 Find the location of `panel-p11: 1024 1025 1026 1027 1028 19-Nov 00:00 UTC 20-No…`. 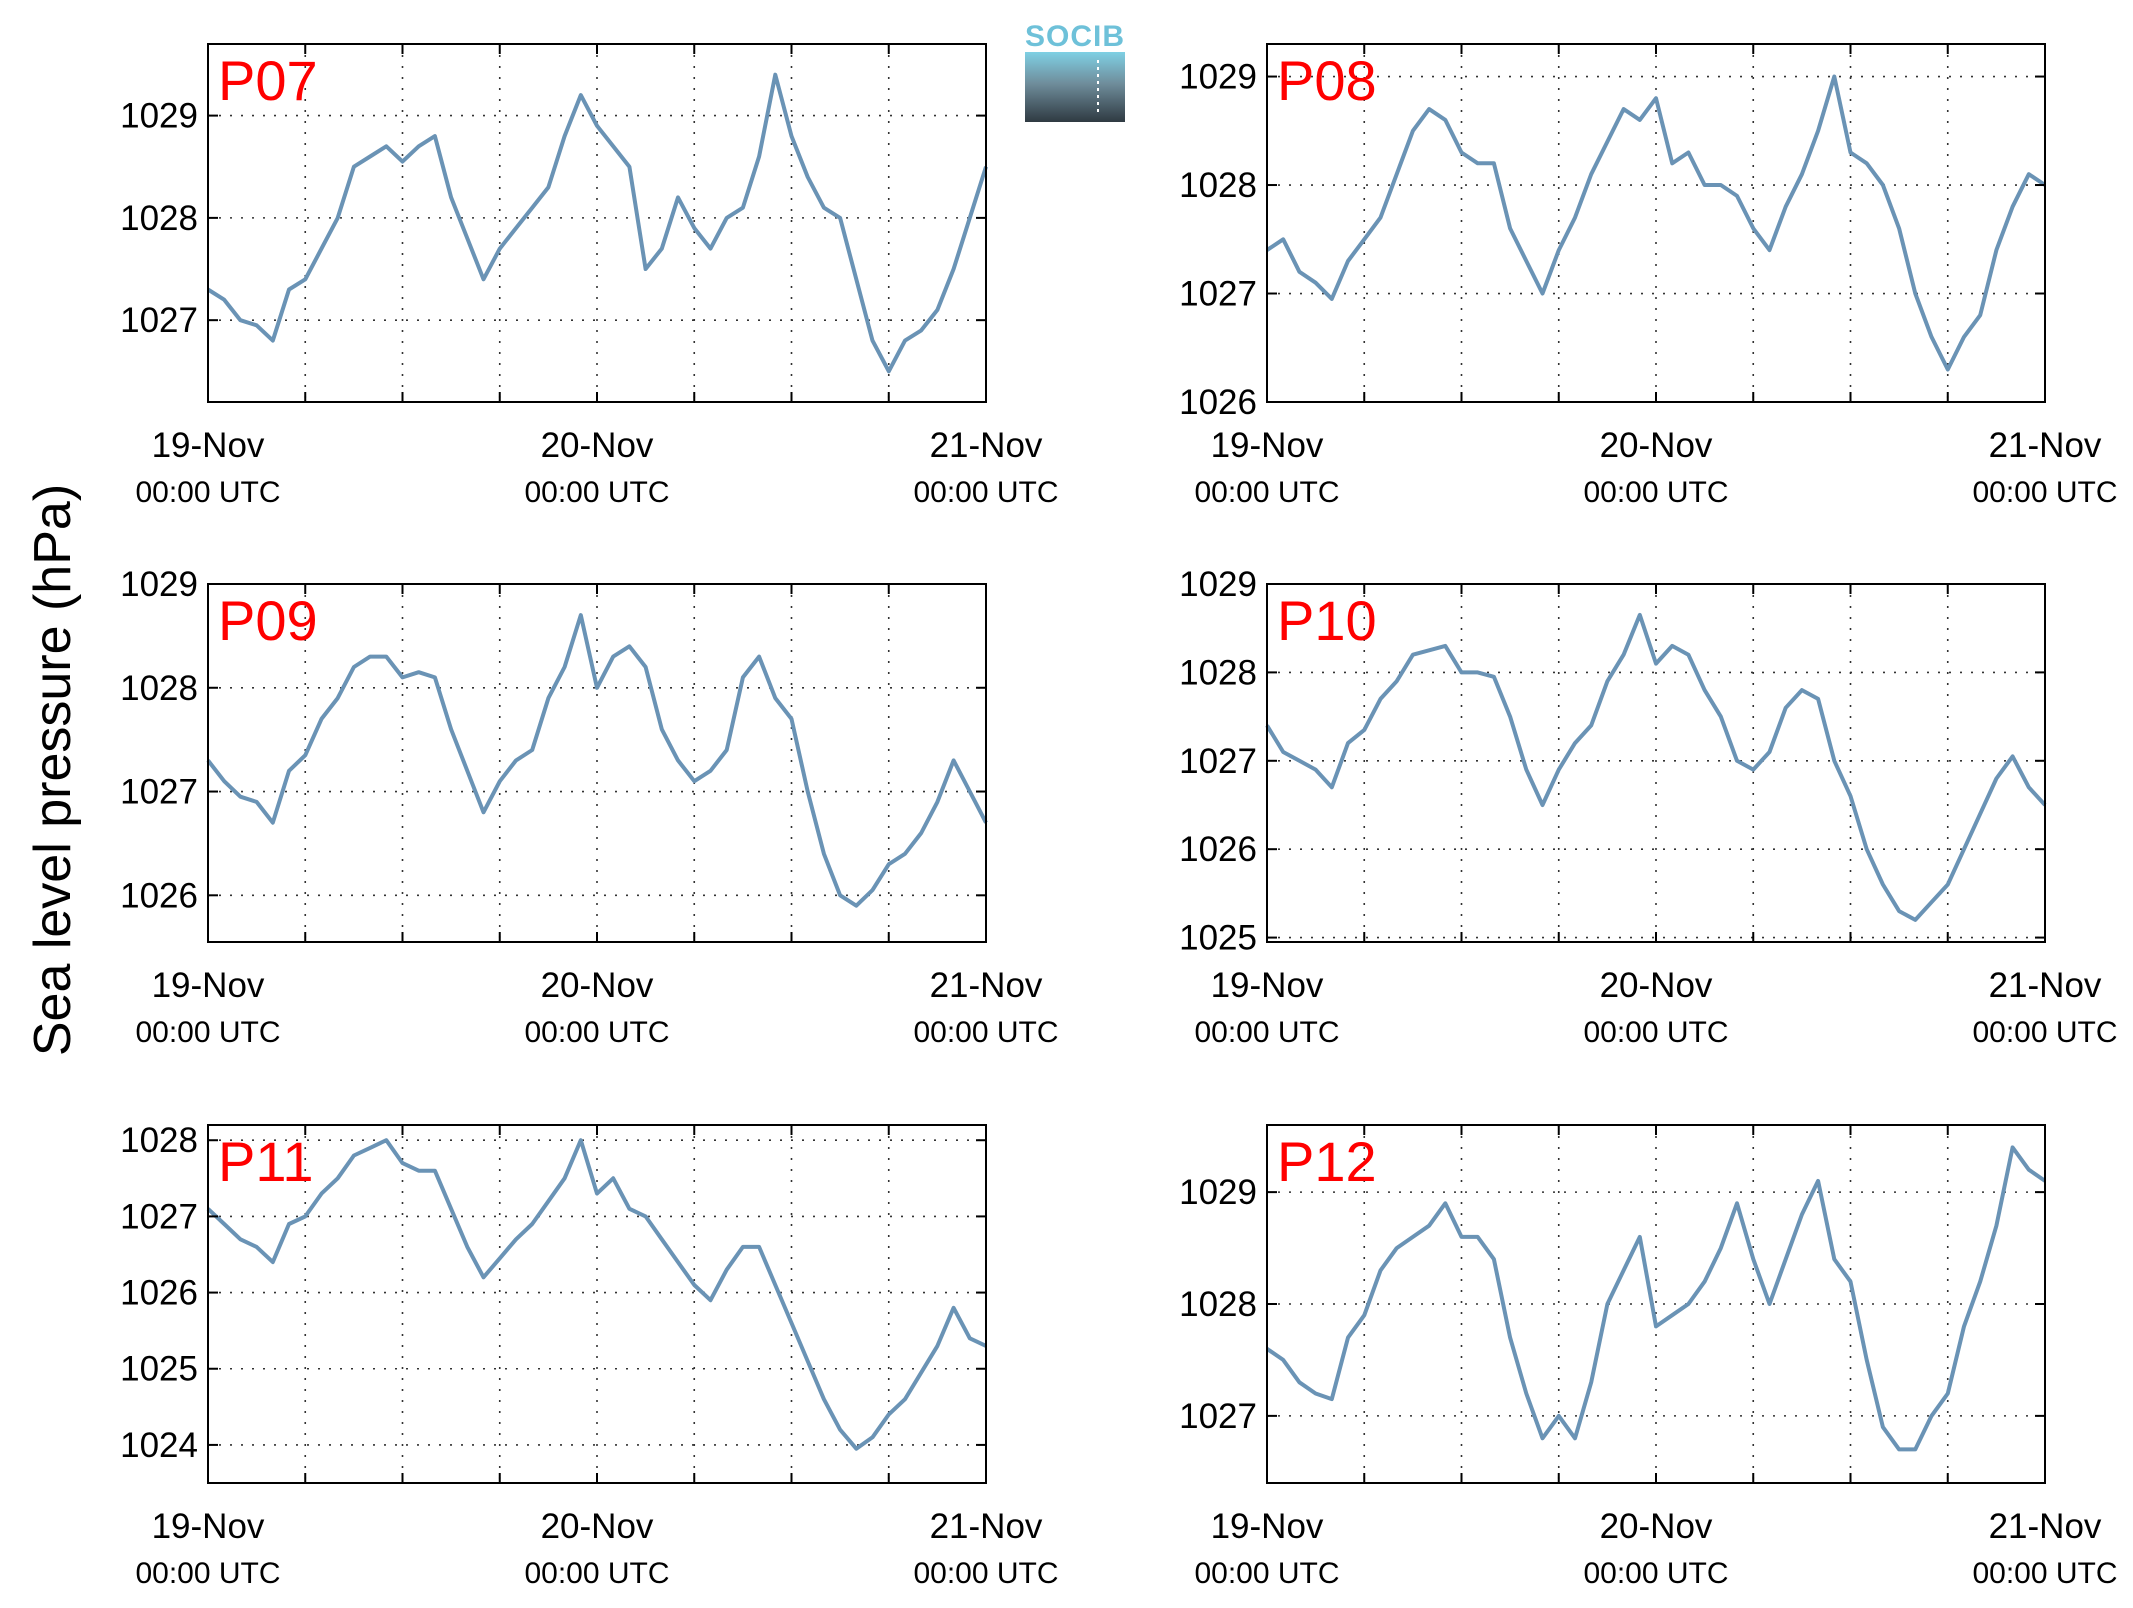

panel-p11: 1024 1025 1026 1027 1028 19-Nov 00:00 UTC 20-No… is located at coordinates (589, 1355).